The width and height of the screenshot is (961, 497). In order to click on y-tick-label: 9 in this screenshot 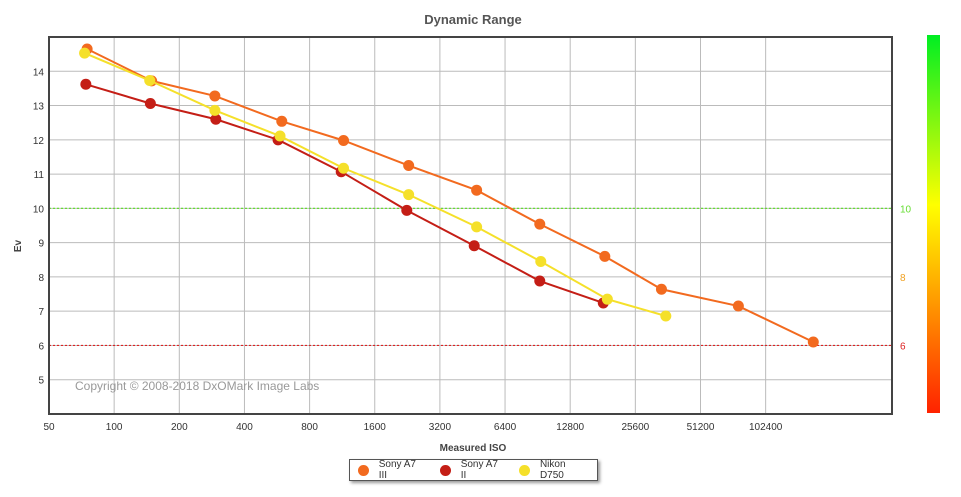, I will do `click(41, 244)`.